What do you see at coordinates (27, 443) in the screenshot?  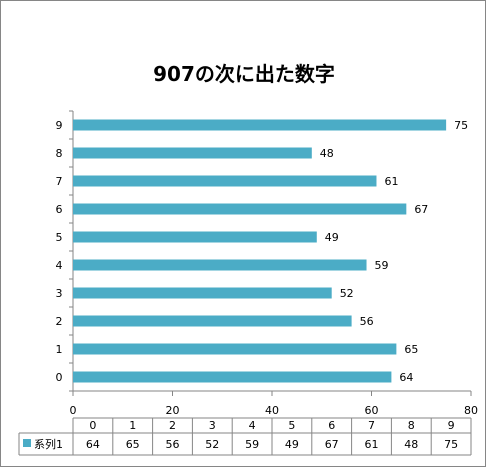 I see `legend-key` at bounding box center [27, 443].